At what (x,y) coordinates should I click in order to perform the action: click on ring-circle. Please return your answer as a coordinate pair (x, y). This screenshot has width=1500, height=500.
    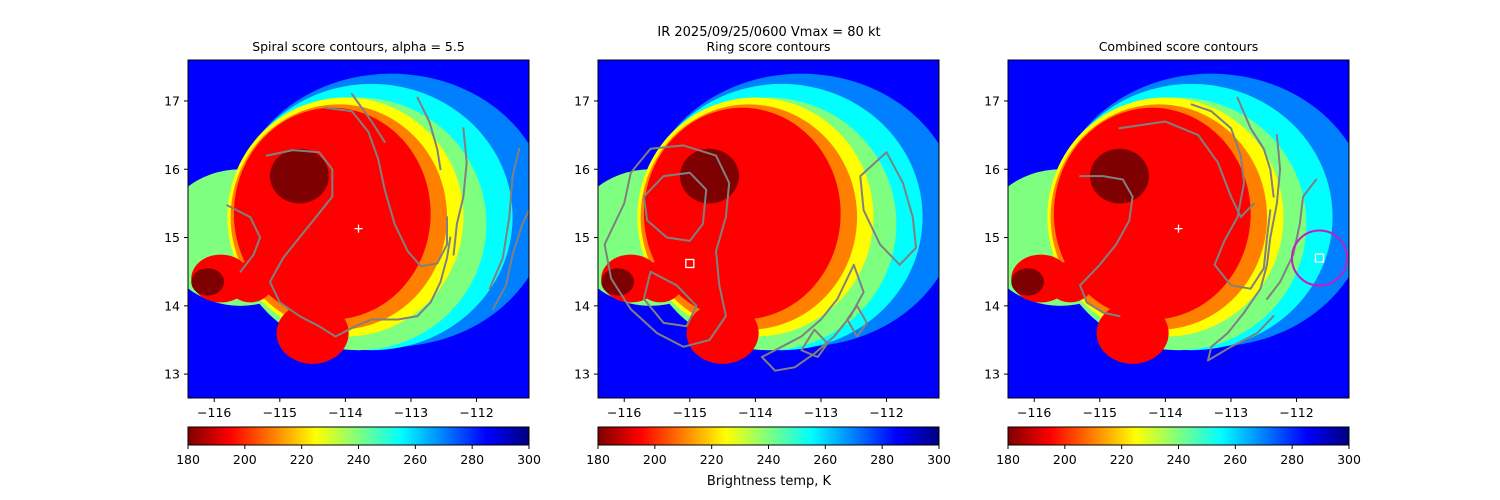
    Looking at the image, I should click on (1319, 258).